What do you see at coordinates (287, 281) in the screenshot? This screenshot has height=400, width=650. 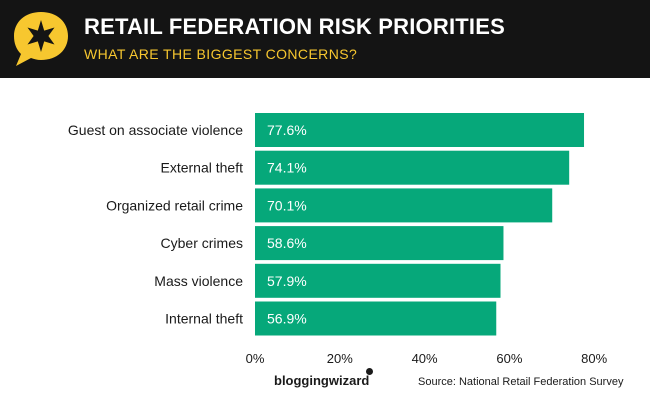 I see `data-label: 57.9%` at bounding box center [287, 281].